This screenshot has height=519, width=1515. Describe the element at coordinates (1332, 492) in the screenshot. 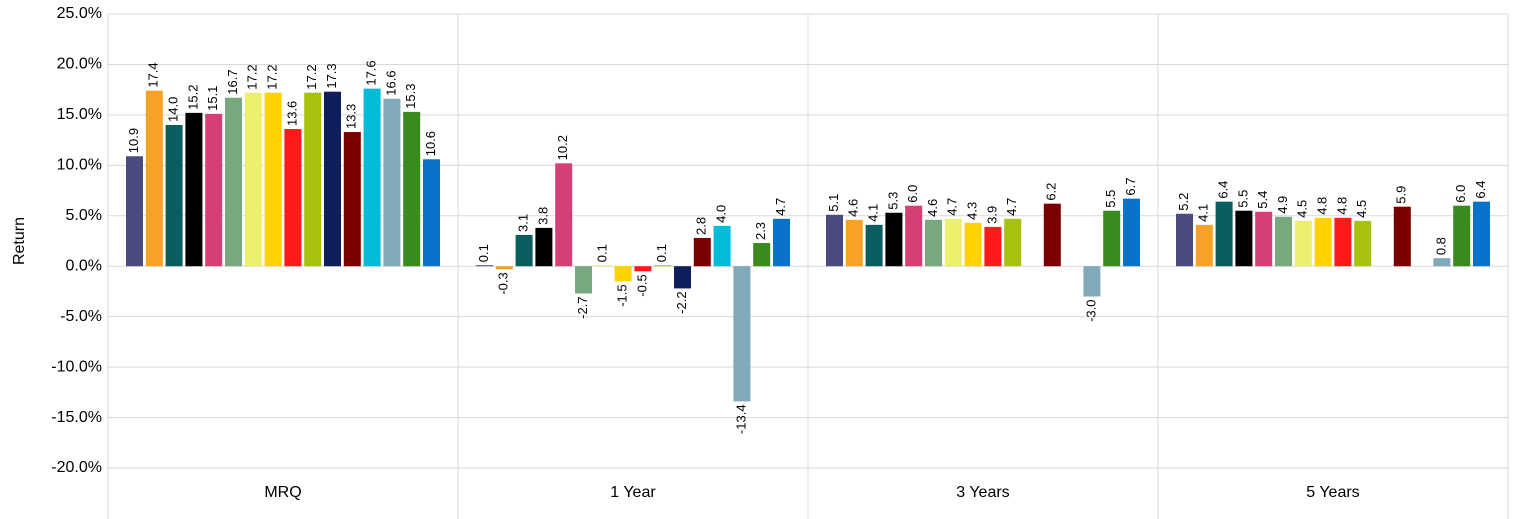

I see `x-tick-label: 5 Years` at that location.